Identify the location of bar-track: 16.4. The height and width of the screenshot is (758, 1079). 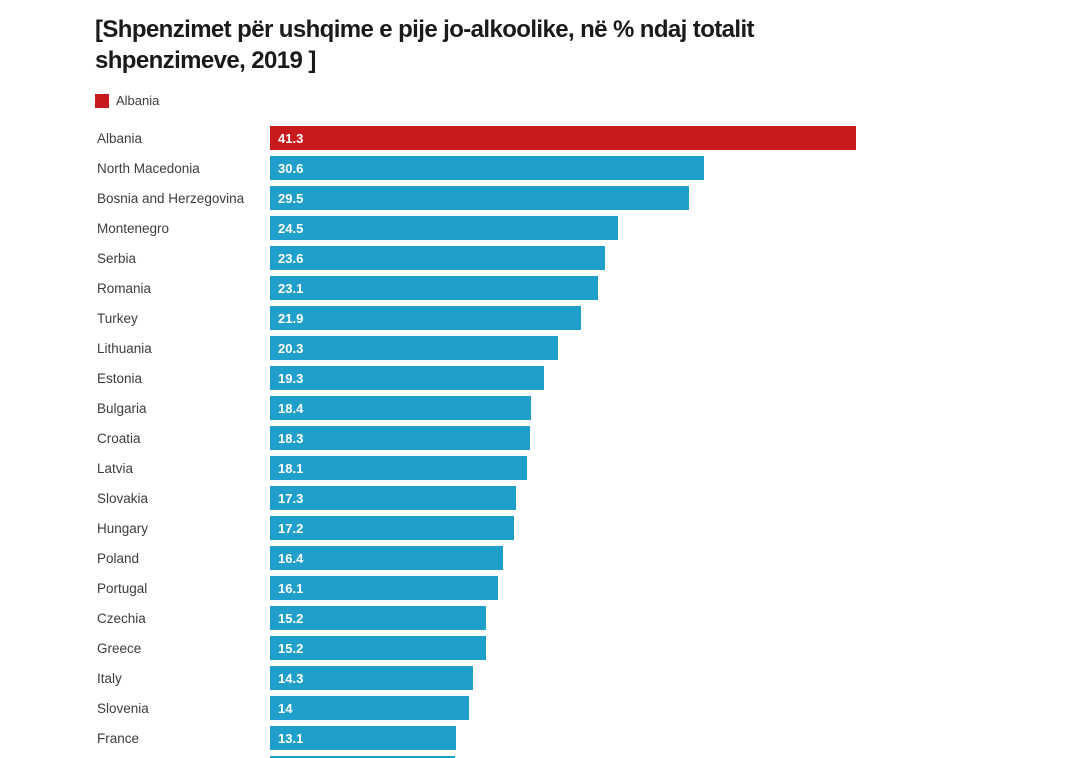
(570, 558).